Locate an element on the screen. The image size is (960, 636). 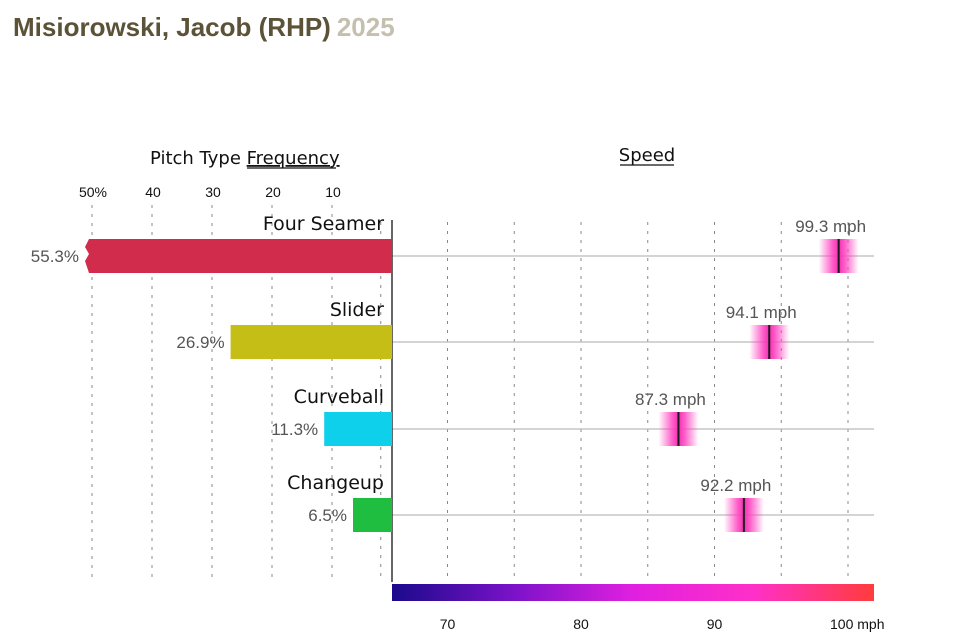
frequency-value-labels: 55.3% 26.9% 11.3% 6.5% is located at coordinates (189, 386).